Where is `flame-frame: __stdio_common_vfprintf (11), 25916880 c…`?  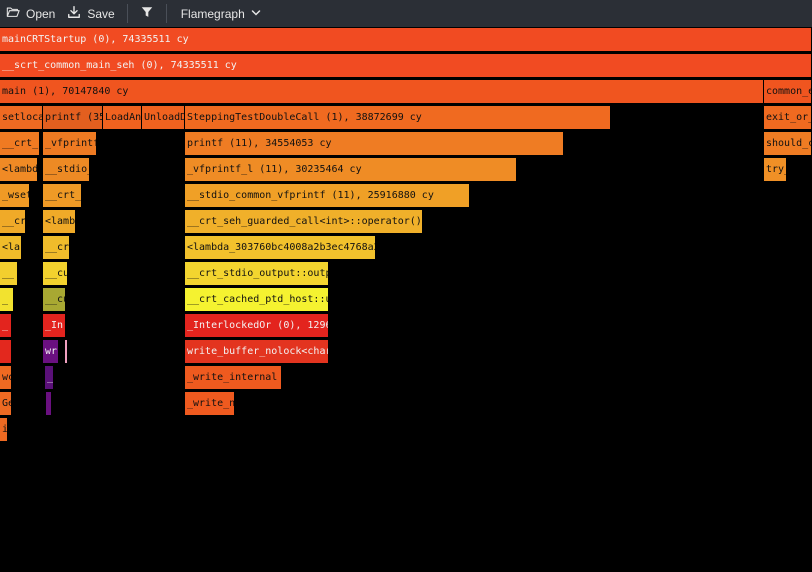 flame-frame: __stdio_common_vfprintf (11), 25916880 c… is located at coordinates (327, 196).